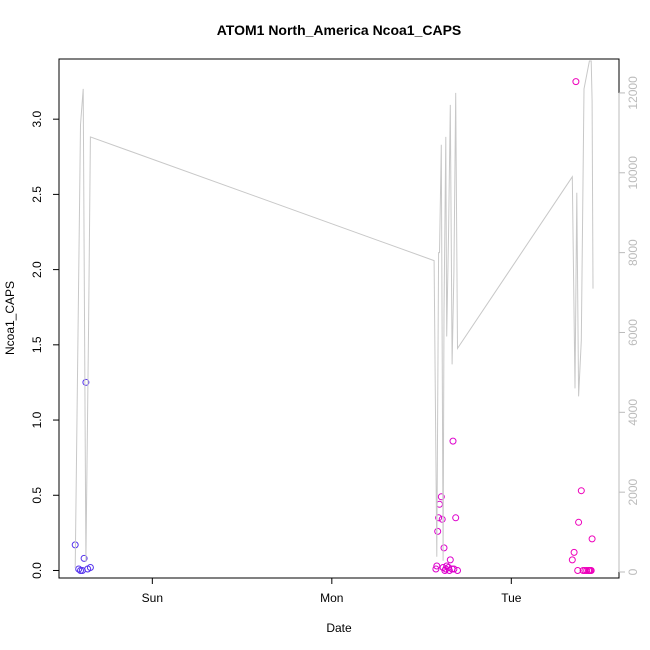 The height and width of the screenshot is (650, 650). I want to click on x-axis: Sun Mon Tue, so click(332, 591).